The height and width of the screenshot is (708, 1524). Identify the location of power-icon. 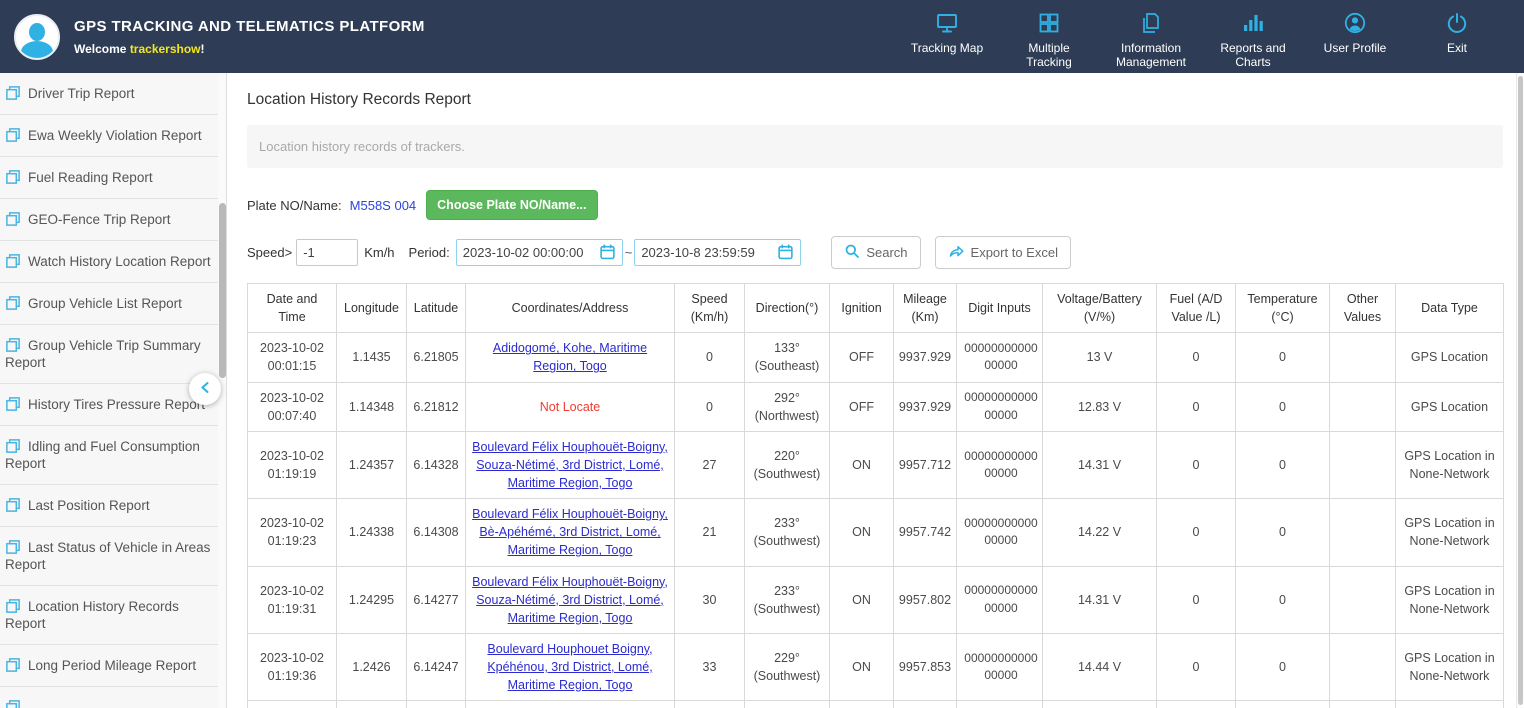
(1457, 23).